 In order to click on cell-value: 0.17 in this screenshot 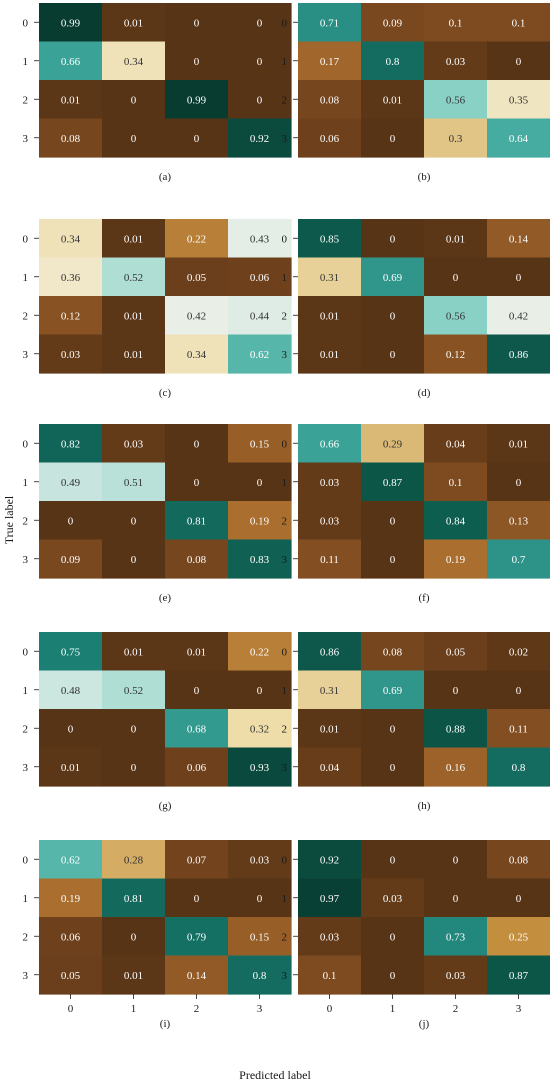, I will do `click(330, 62)`.